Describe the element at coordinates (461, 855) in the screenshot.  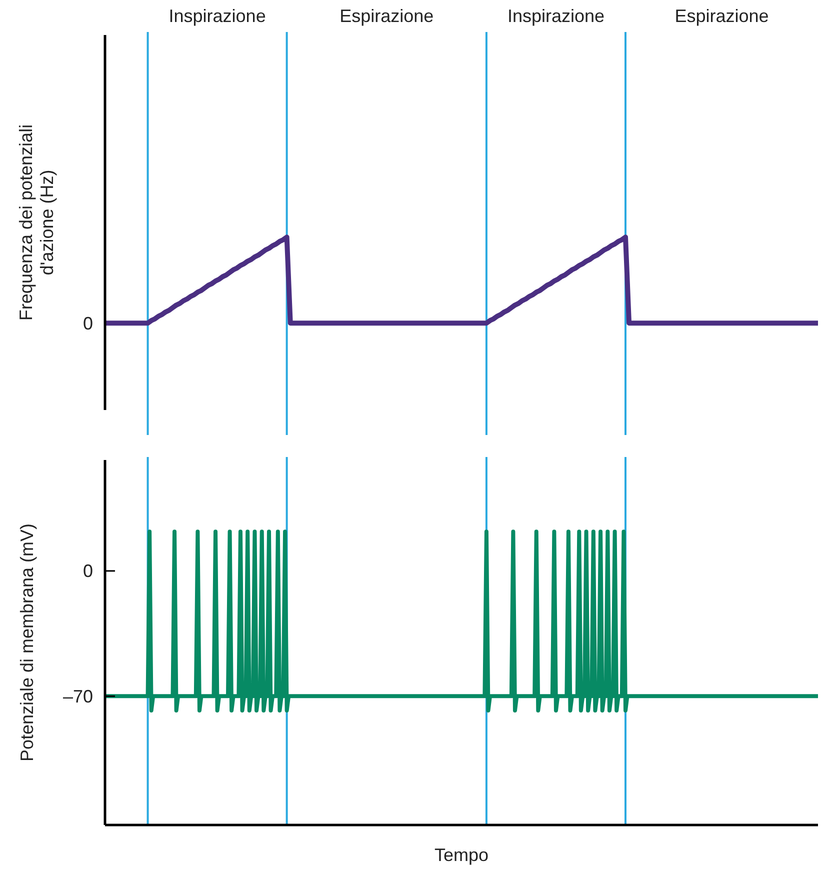
I see `x-axis-title: Tempo` at that location.